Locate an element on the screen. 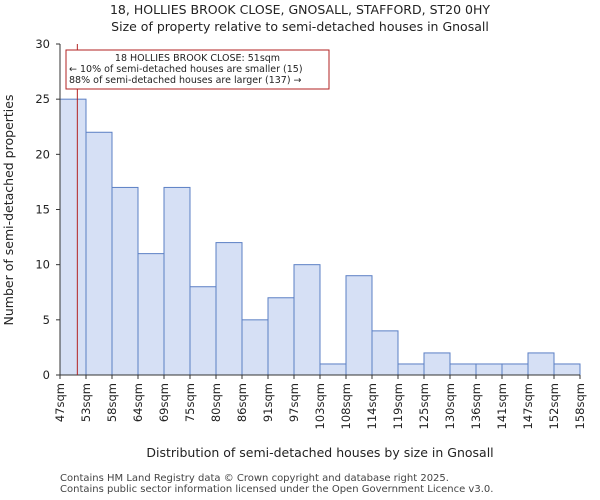 The width and height of the screenshot is (600, 500). x-tick-label: 125sqm is located at coordinates (424, 406).